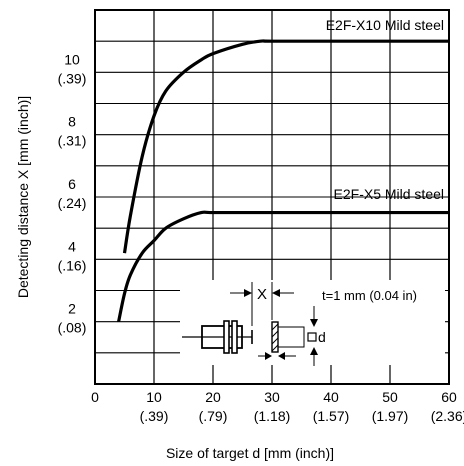 Image resolution: width=464 pixels, height=466 pixels. I want to click on y-tick-label: 8, so click(72, 122).